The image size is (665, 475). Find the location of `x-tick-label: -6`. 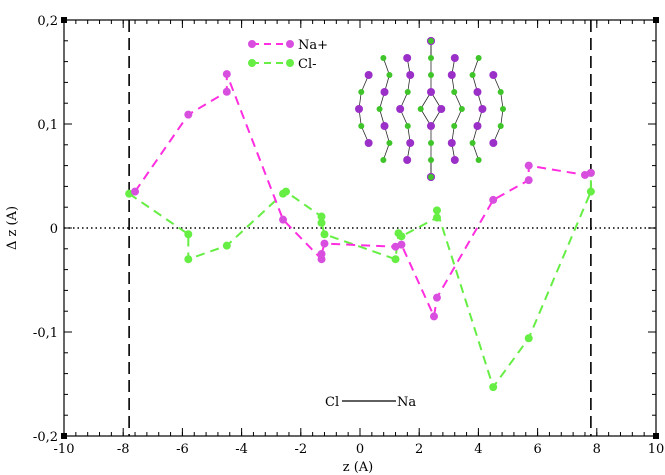

x-tick-label: -6 is located at coordinates (182, 449).